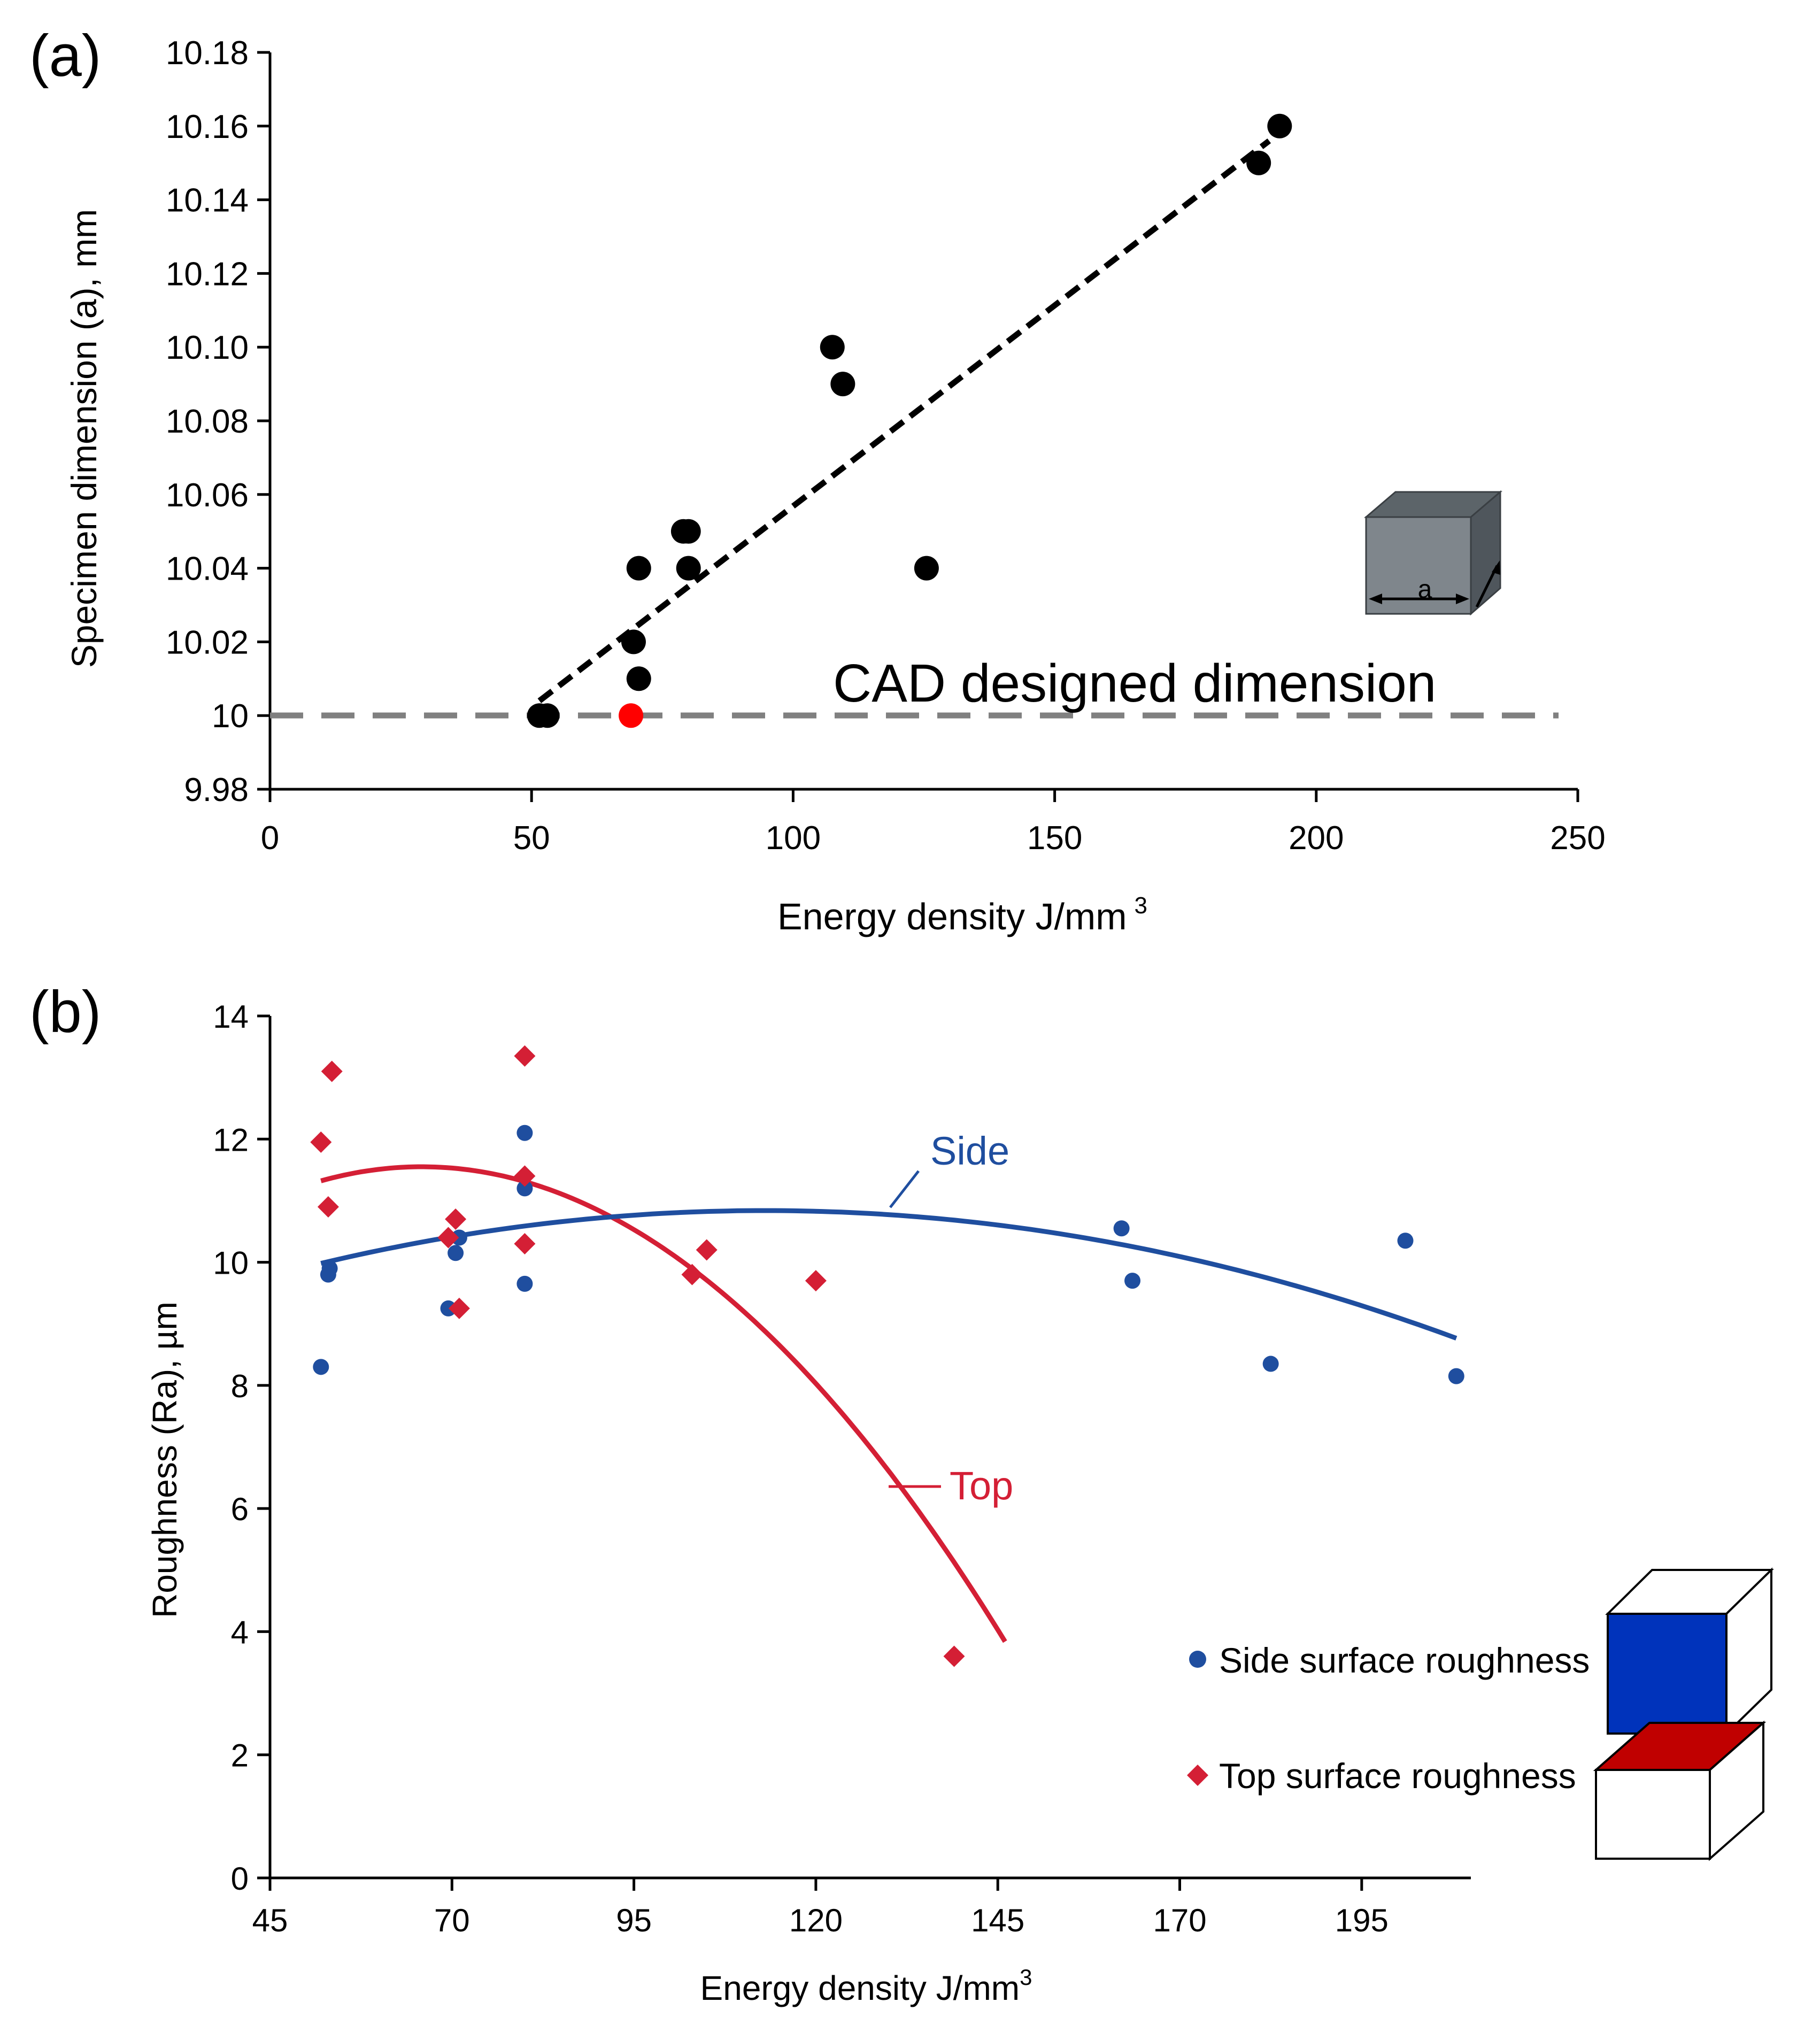 This screenshot has height=2033, width=1820. What do you see at coordinates (231, 1140) in the screenshot?
I see `panel-b-y-tick-label: 12` at bounding box center [231, 1140].